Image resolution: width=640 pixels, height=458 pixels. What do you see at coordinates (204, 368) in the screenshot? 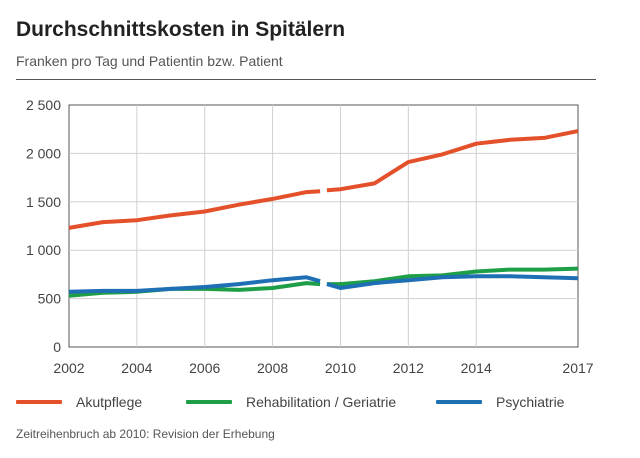
I see `x-tick-label: 2006` at bounding box center [204, 368].